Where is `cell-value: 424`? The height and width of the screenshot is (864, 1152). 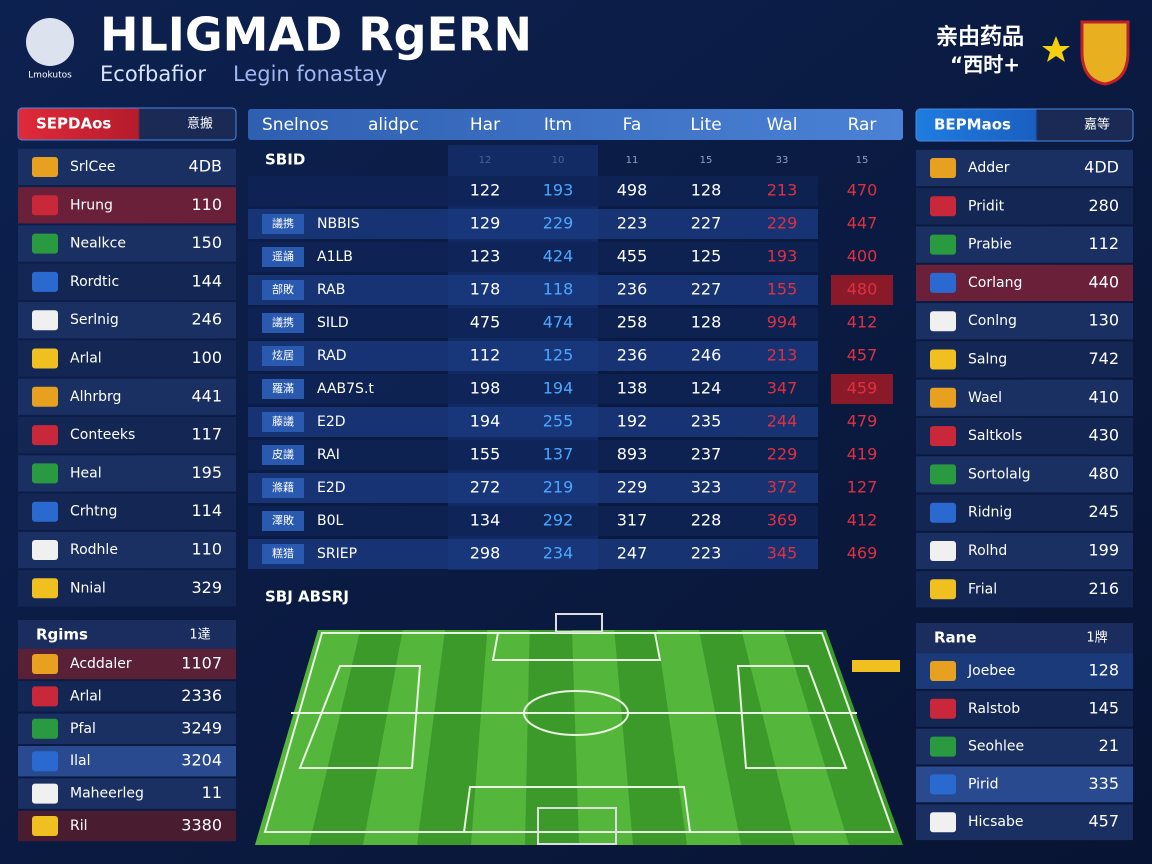 cell-value: 424 is located at coordinates (558, 256).